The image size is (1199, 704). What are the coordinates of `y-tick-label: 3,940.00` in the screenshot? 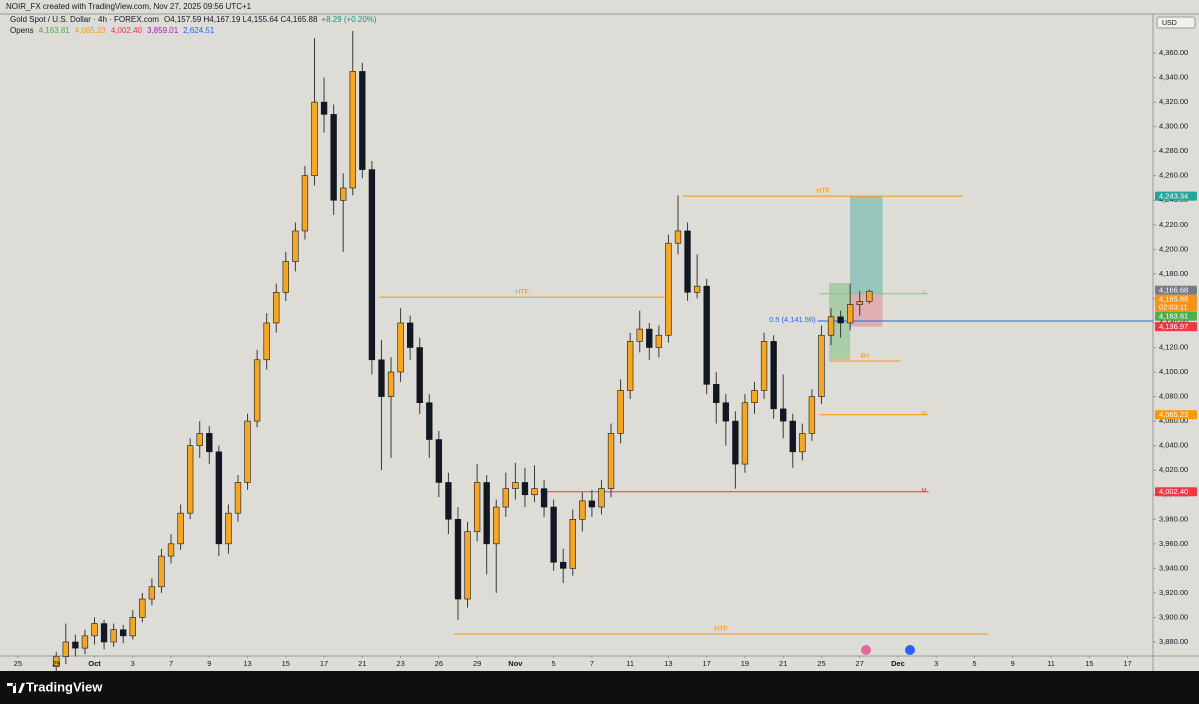 It's located at (1173, 567).